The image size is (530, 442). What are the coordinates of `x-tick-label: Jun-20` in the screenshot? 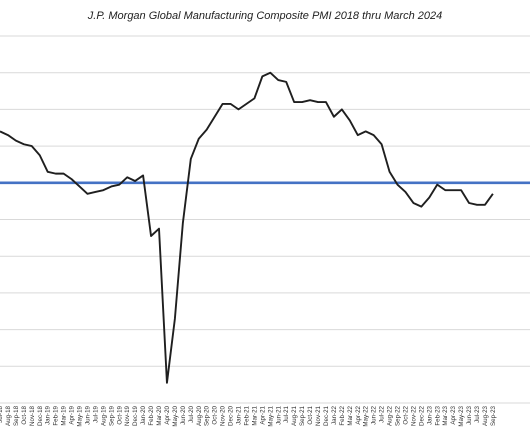 It's located at (183, 414).